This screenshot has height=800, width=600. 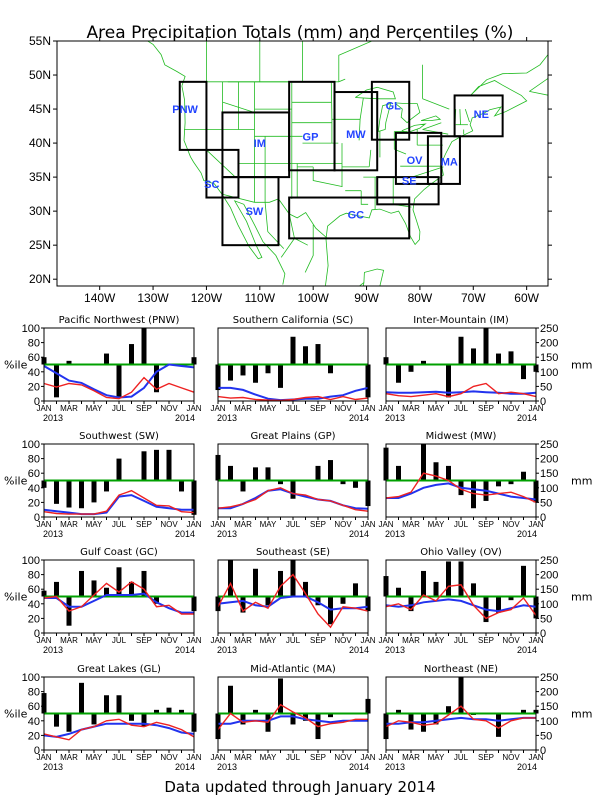 What do you see at coordinates (40, 41) in the screenshot?
I see `lat-tick-label: 55N` at bounding box center [40, 41].